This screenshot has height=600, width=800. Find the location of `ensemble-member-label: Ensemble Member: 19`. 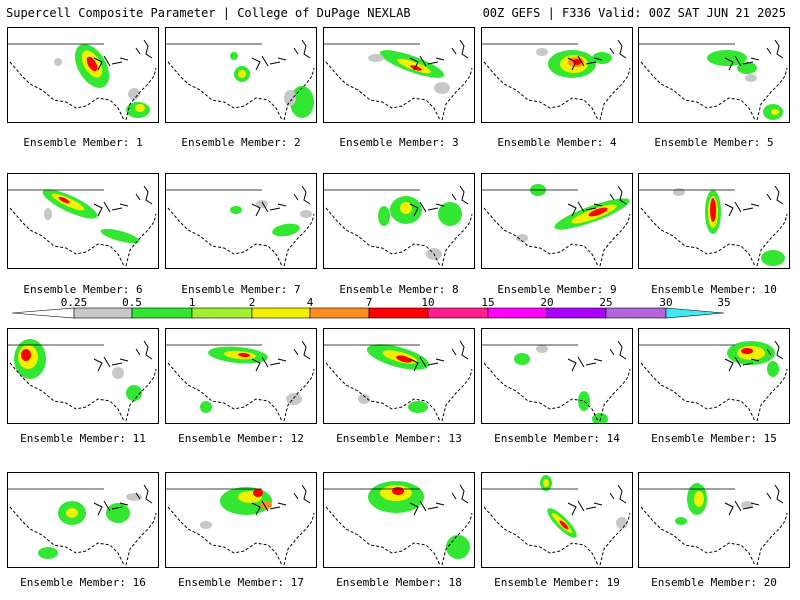

ensemble-member-label: Ensemble Member: 19 is located at coordinates (557, 582).